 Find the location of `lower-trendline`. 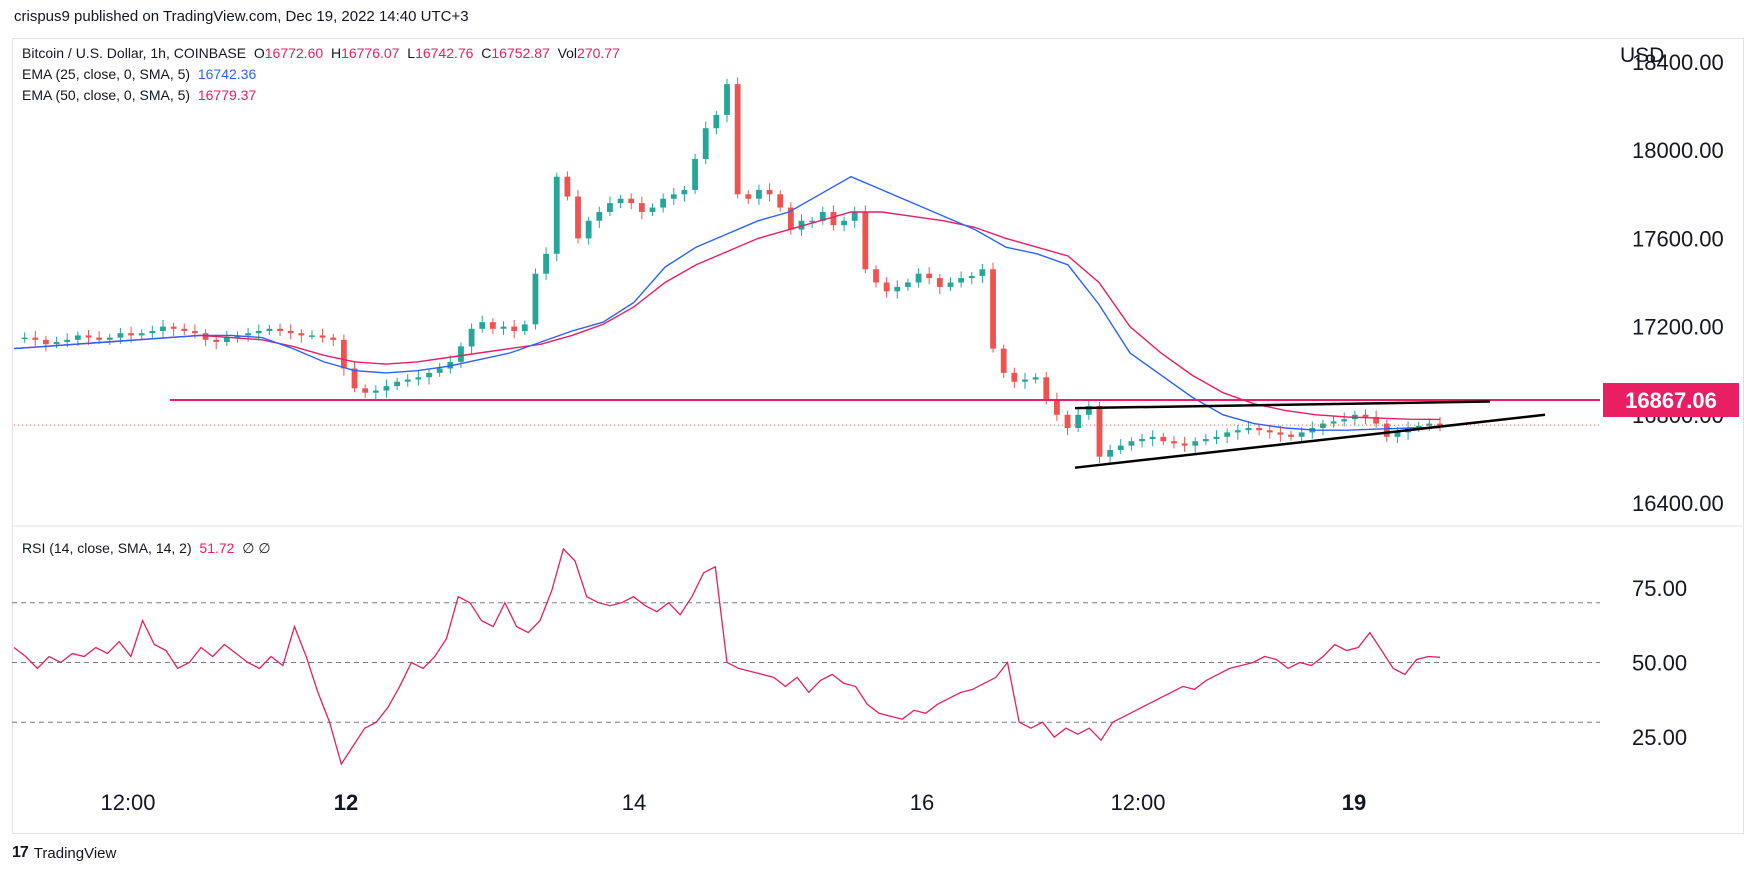

lower-trendline is located at coordinates (1310, 441).